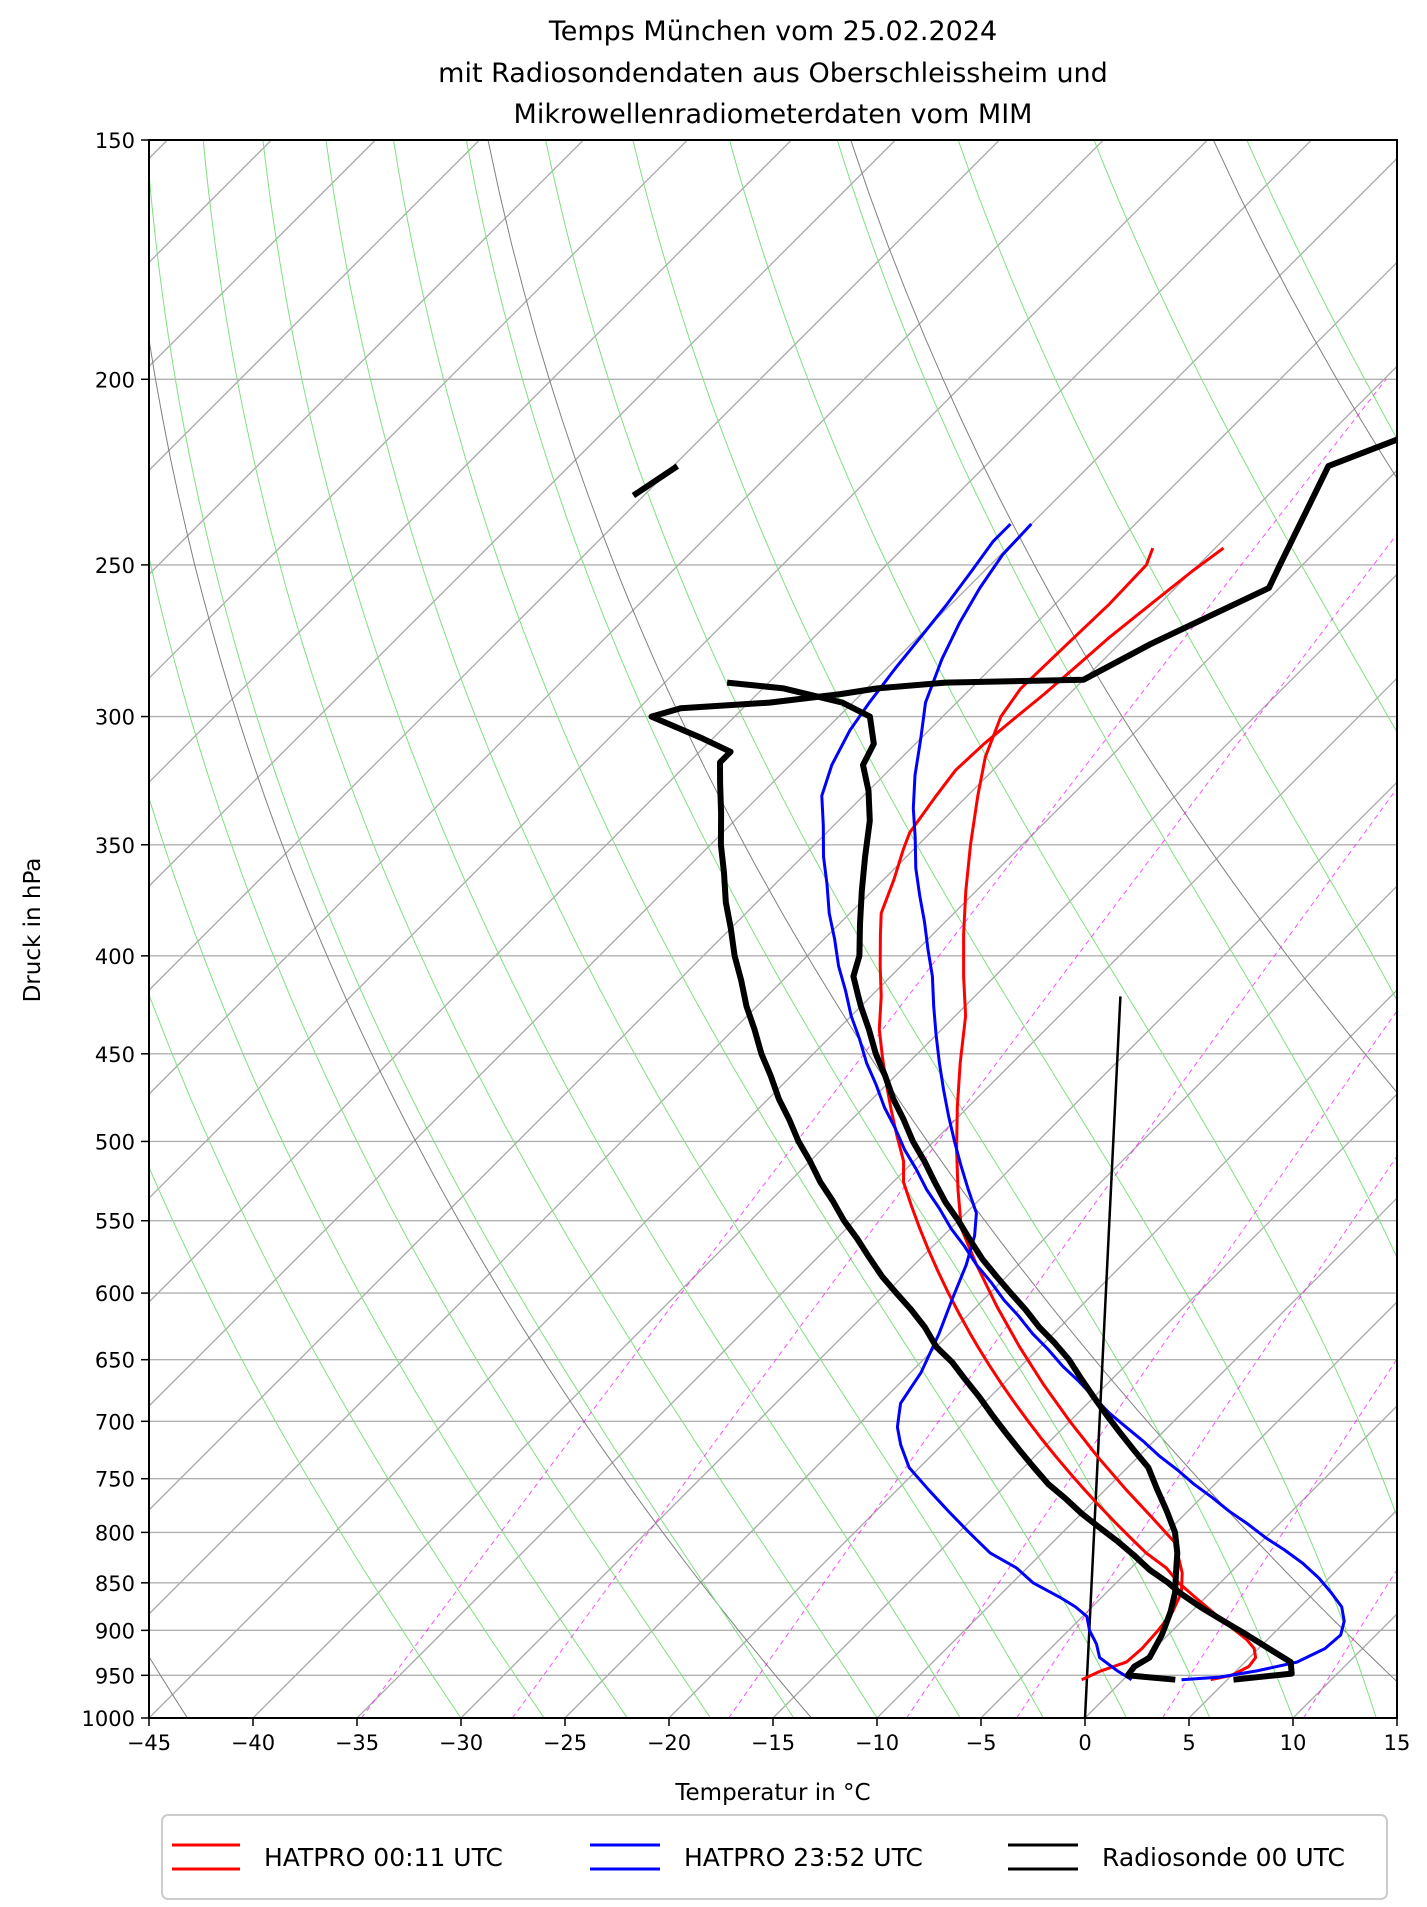 This screenshot has height=1907, width=1427. Describe the element at coordinates (357, 1743) in the screenshot. I see `x-tick-label--35: −35` at that location.